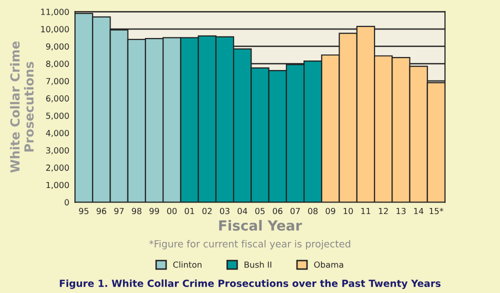 This screenshot has width=500, height=293. What do you see at coordinates (401, 211) in the screenshot?
I see `x-tick-label: 13` at bounding box center [401, 211].